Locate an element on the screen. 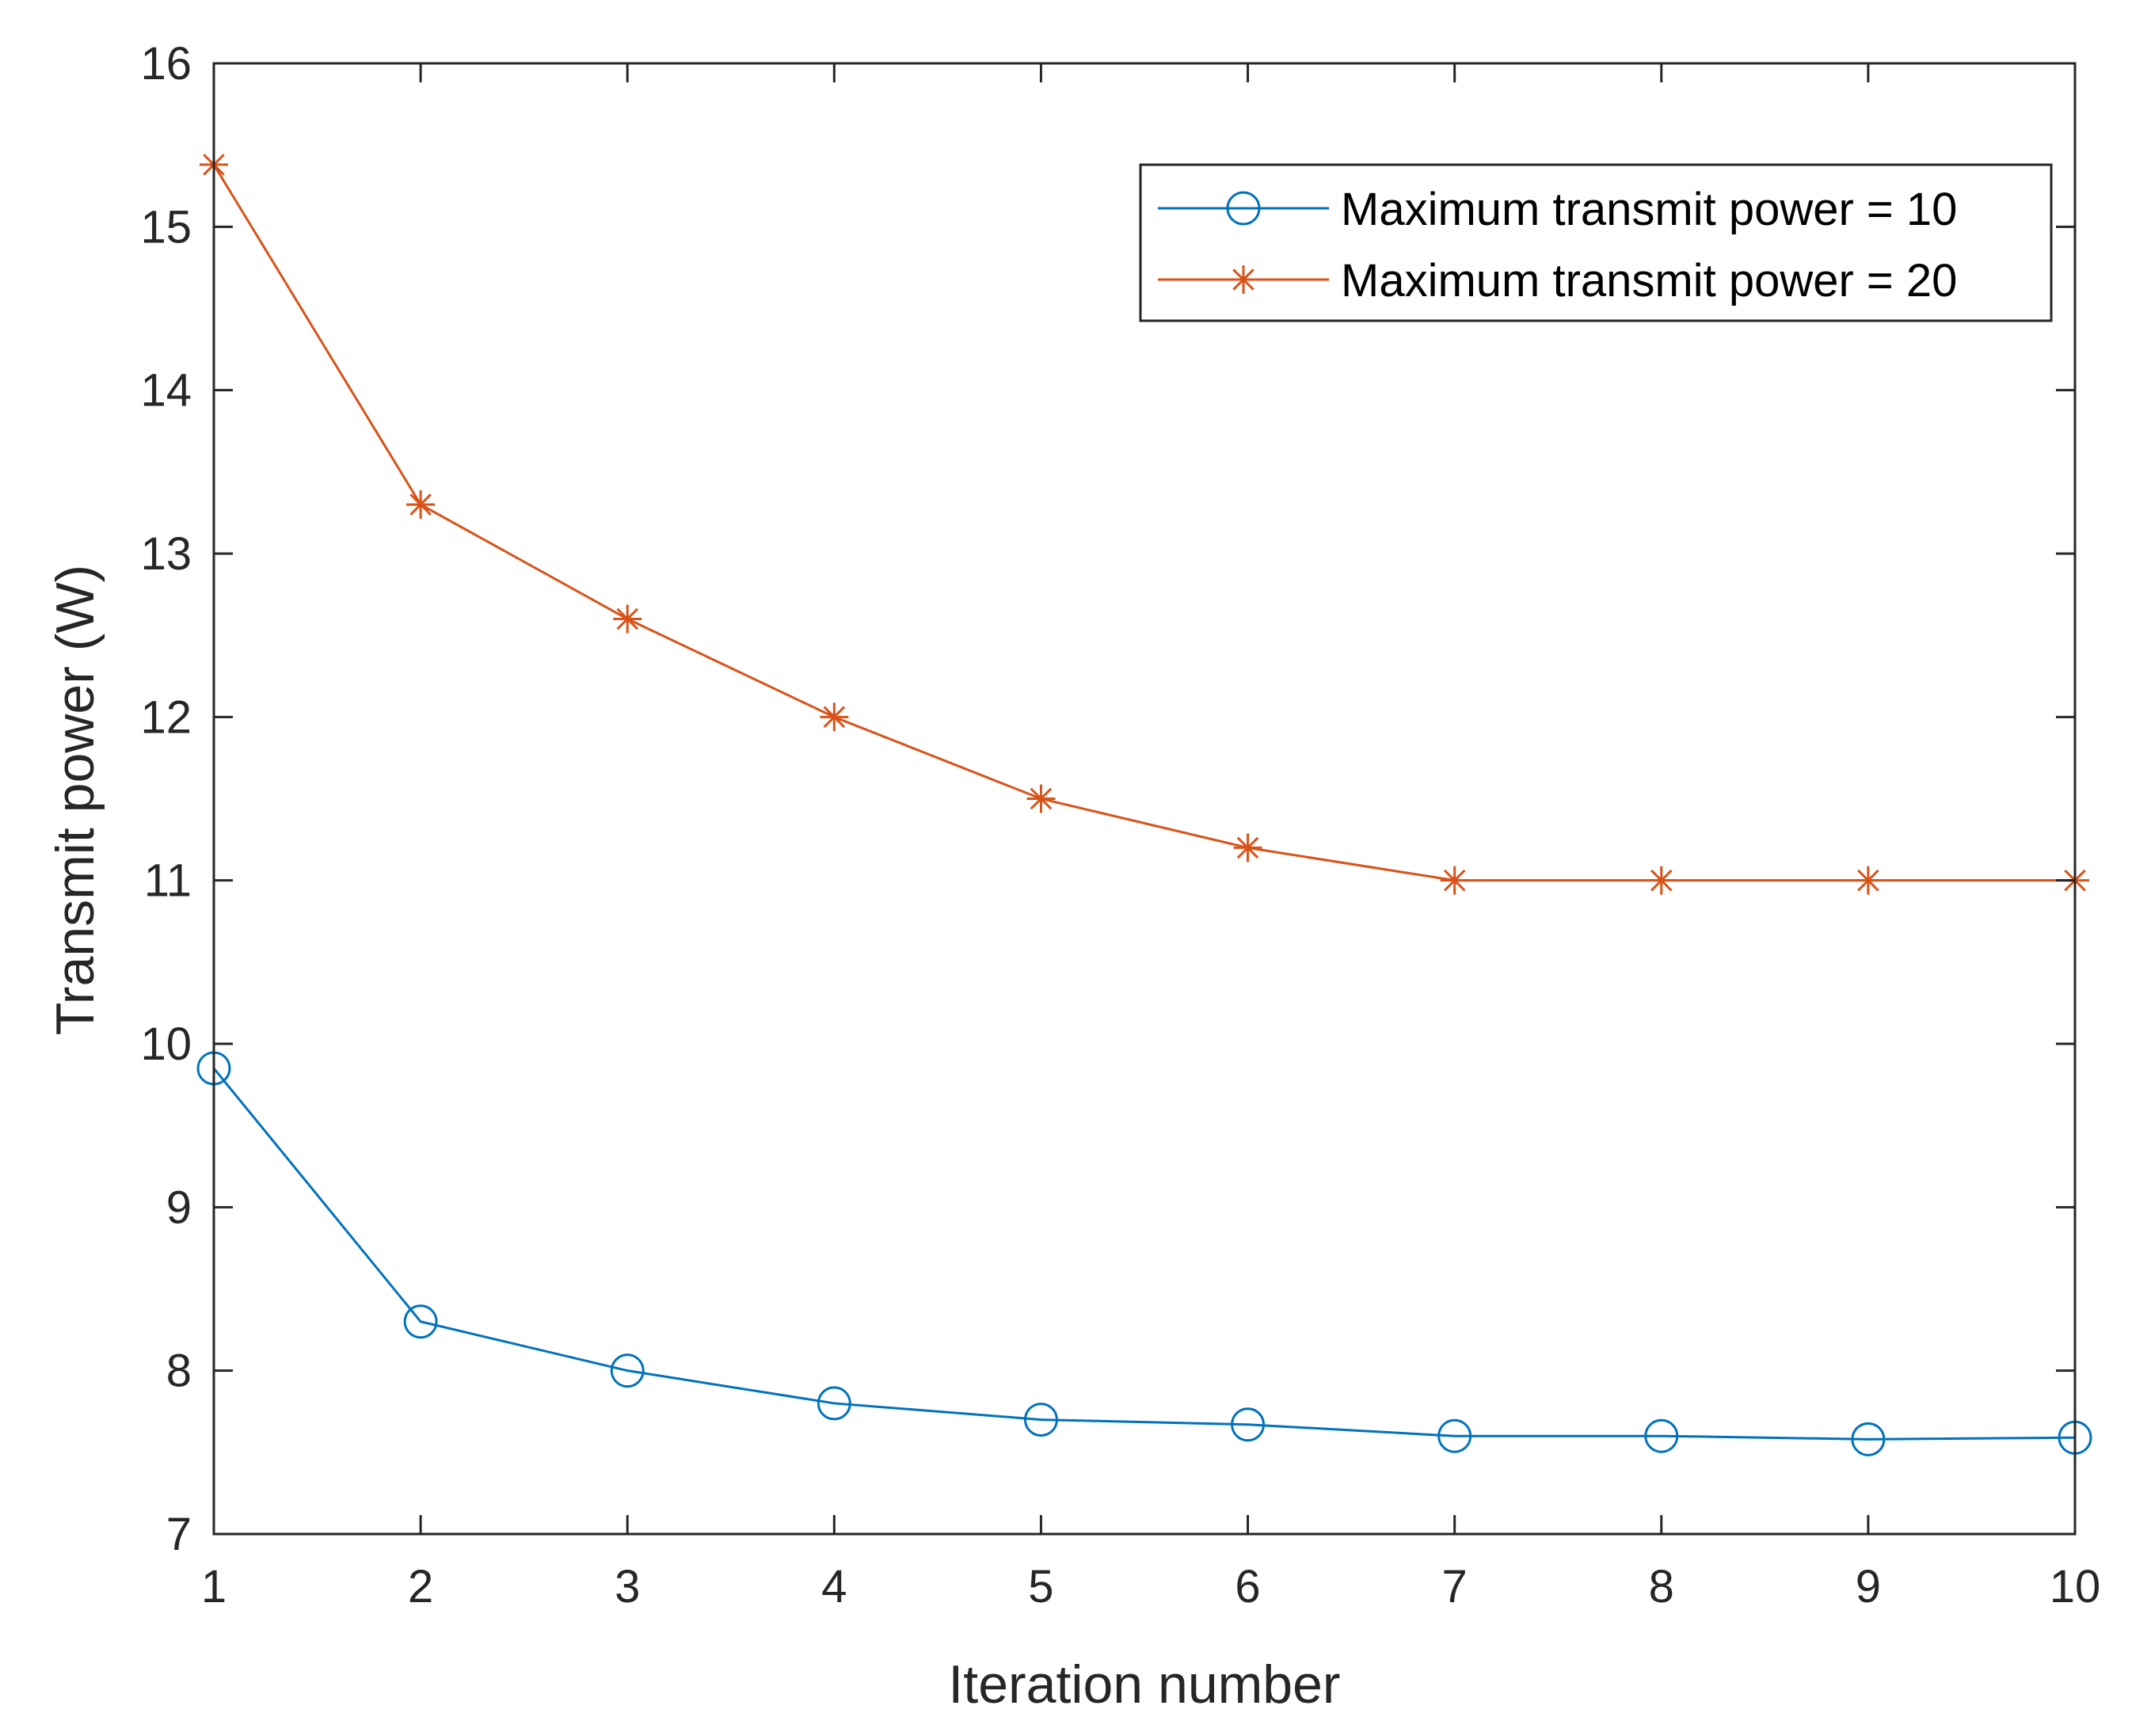 The image size is (2132, 1736). y-tick-label: 9 is located at coordinates (179, 1207).